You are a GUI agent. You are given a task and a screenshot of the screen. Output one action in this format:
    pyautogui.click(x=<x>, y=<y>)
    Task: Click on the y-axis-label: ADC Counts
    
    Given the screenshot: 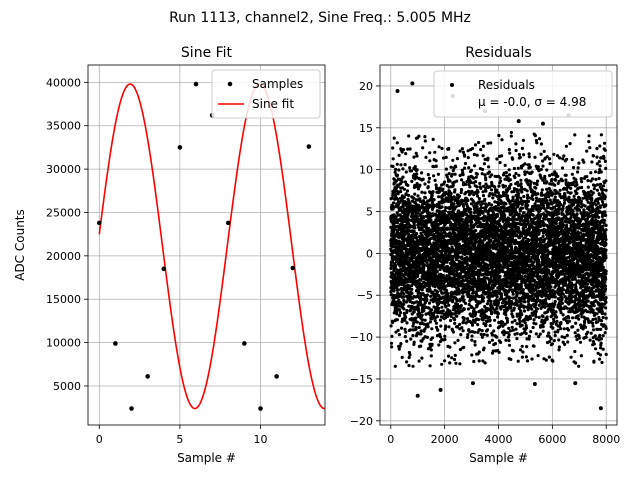 What is the action you would take?
    pyautogui.click(x=20, y=245)
    